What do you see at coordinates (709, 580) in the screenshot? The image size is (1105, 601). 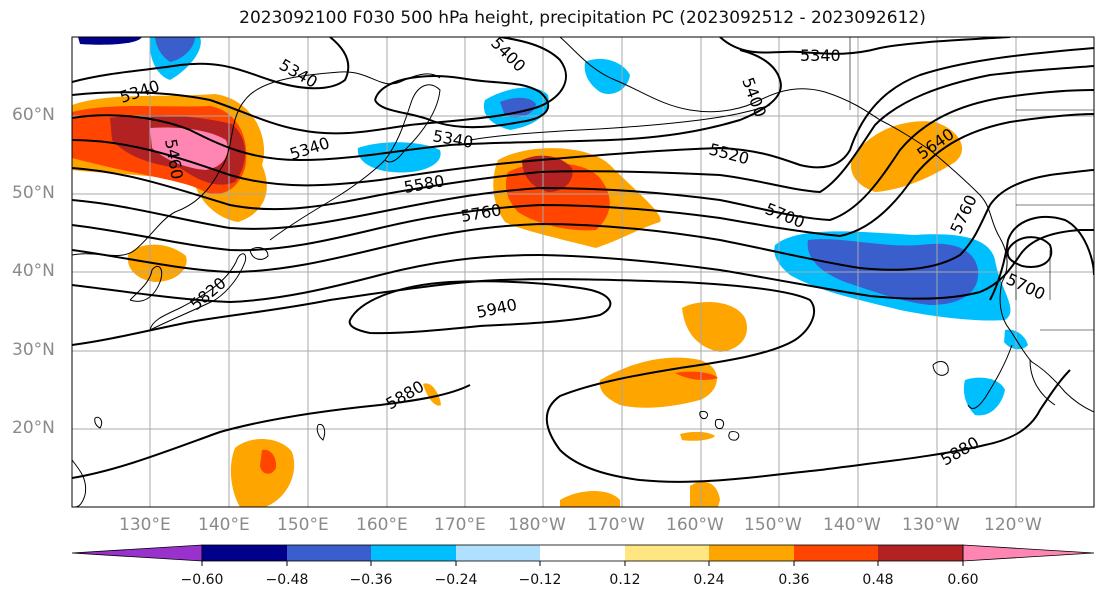 I see `colorbar-tick-label: 0.24` at bounding box center [709, 580].